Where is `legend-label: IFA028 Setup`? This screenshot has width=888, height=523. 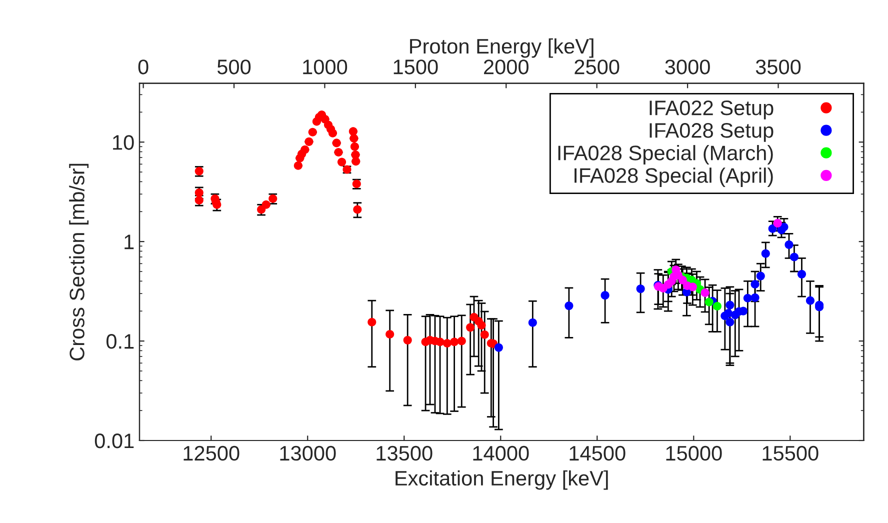
legend-label: IFA028 Setup is located at coordinates (712, 132).